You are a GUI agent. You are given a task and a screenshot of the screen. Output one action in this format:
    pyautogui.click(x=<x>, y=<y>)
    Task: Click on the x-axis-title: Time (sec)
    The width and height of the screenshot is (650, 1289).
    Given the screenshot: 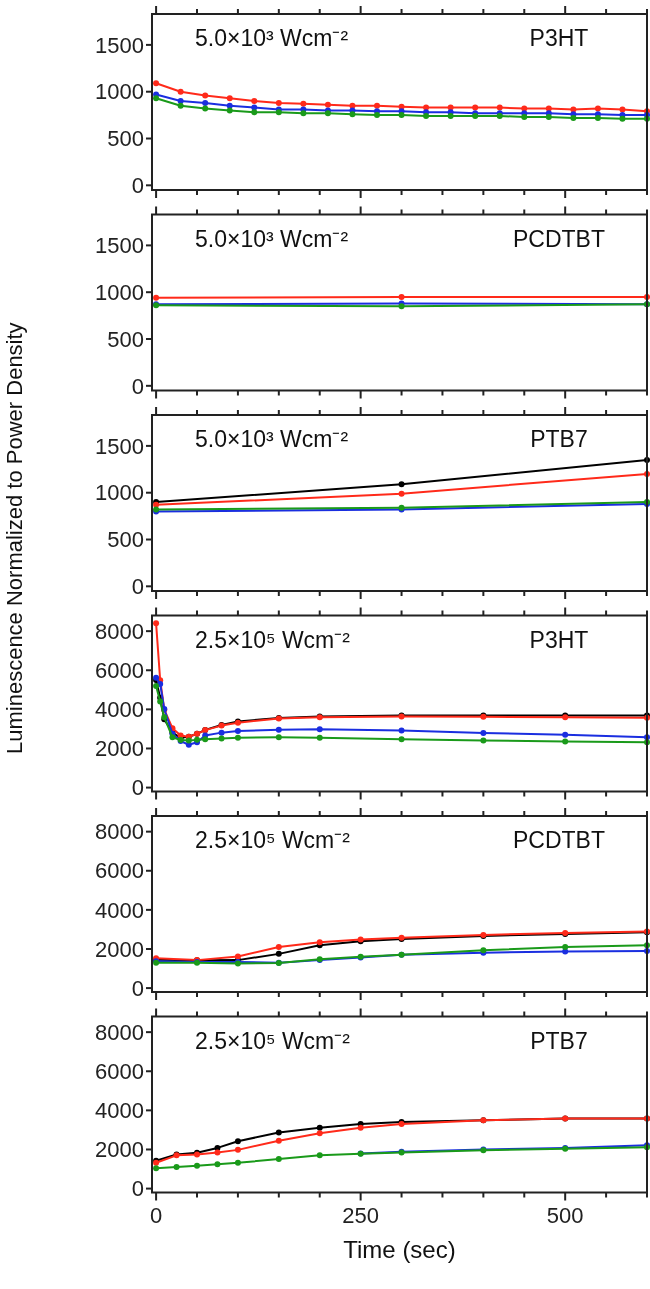 What is the action you would take?
    pyautogui.click(x=399, y=1249)
    